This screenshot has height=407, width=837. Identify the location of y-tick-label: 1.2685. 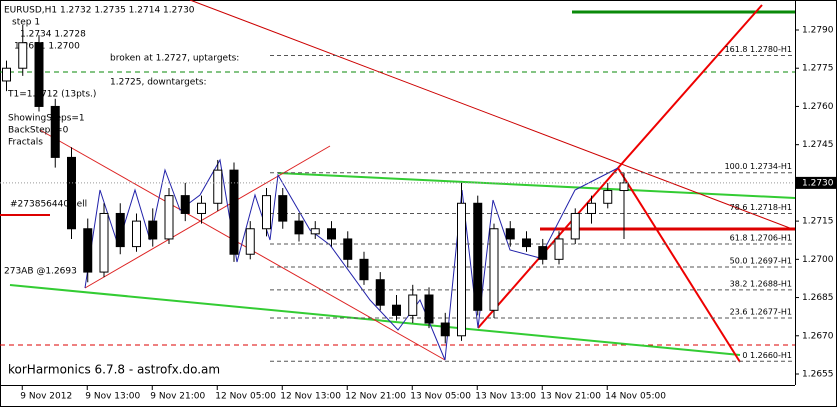
(818, 298).